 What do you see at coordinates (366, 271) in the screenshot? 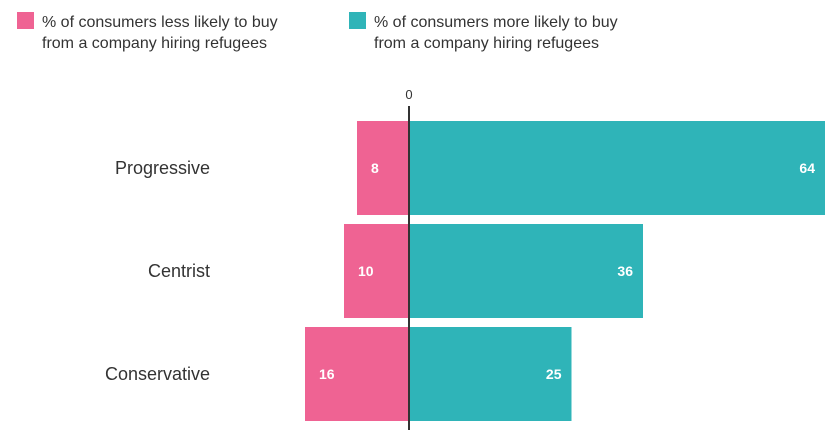
I see `value-label-less-likely-centrist: 10` at bounding box center [366, 271].